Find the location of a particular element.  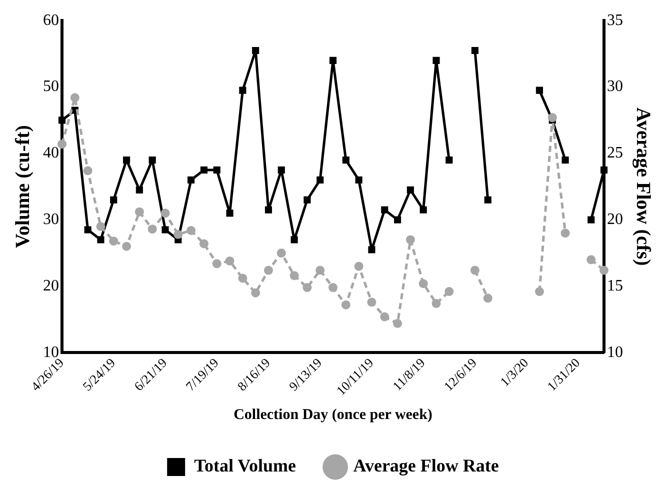

legend-label: Average Flow Rate is located at coordinates (426, 466).